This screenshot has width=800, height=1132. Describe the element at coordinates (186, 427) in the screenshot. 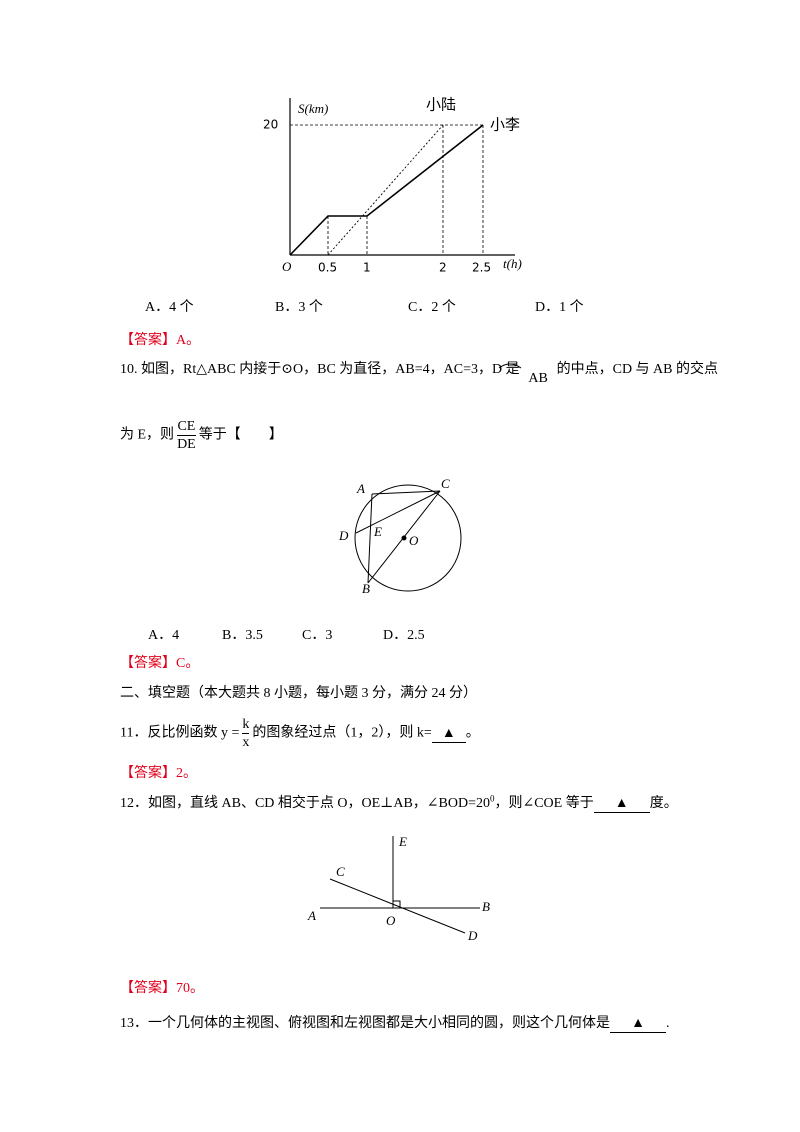

I see `numerator: CE` at that location.